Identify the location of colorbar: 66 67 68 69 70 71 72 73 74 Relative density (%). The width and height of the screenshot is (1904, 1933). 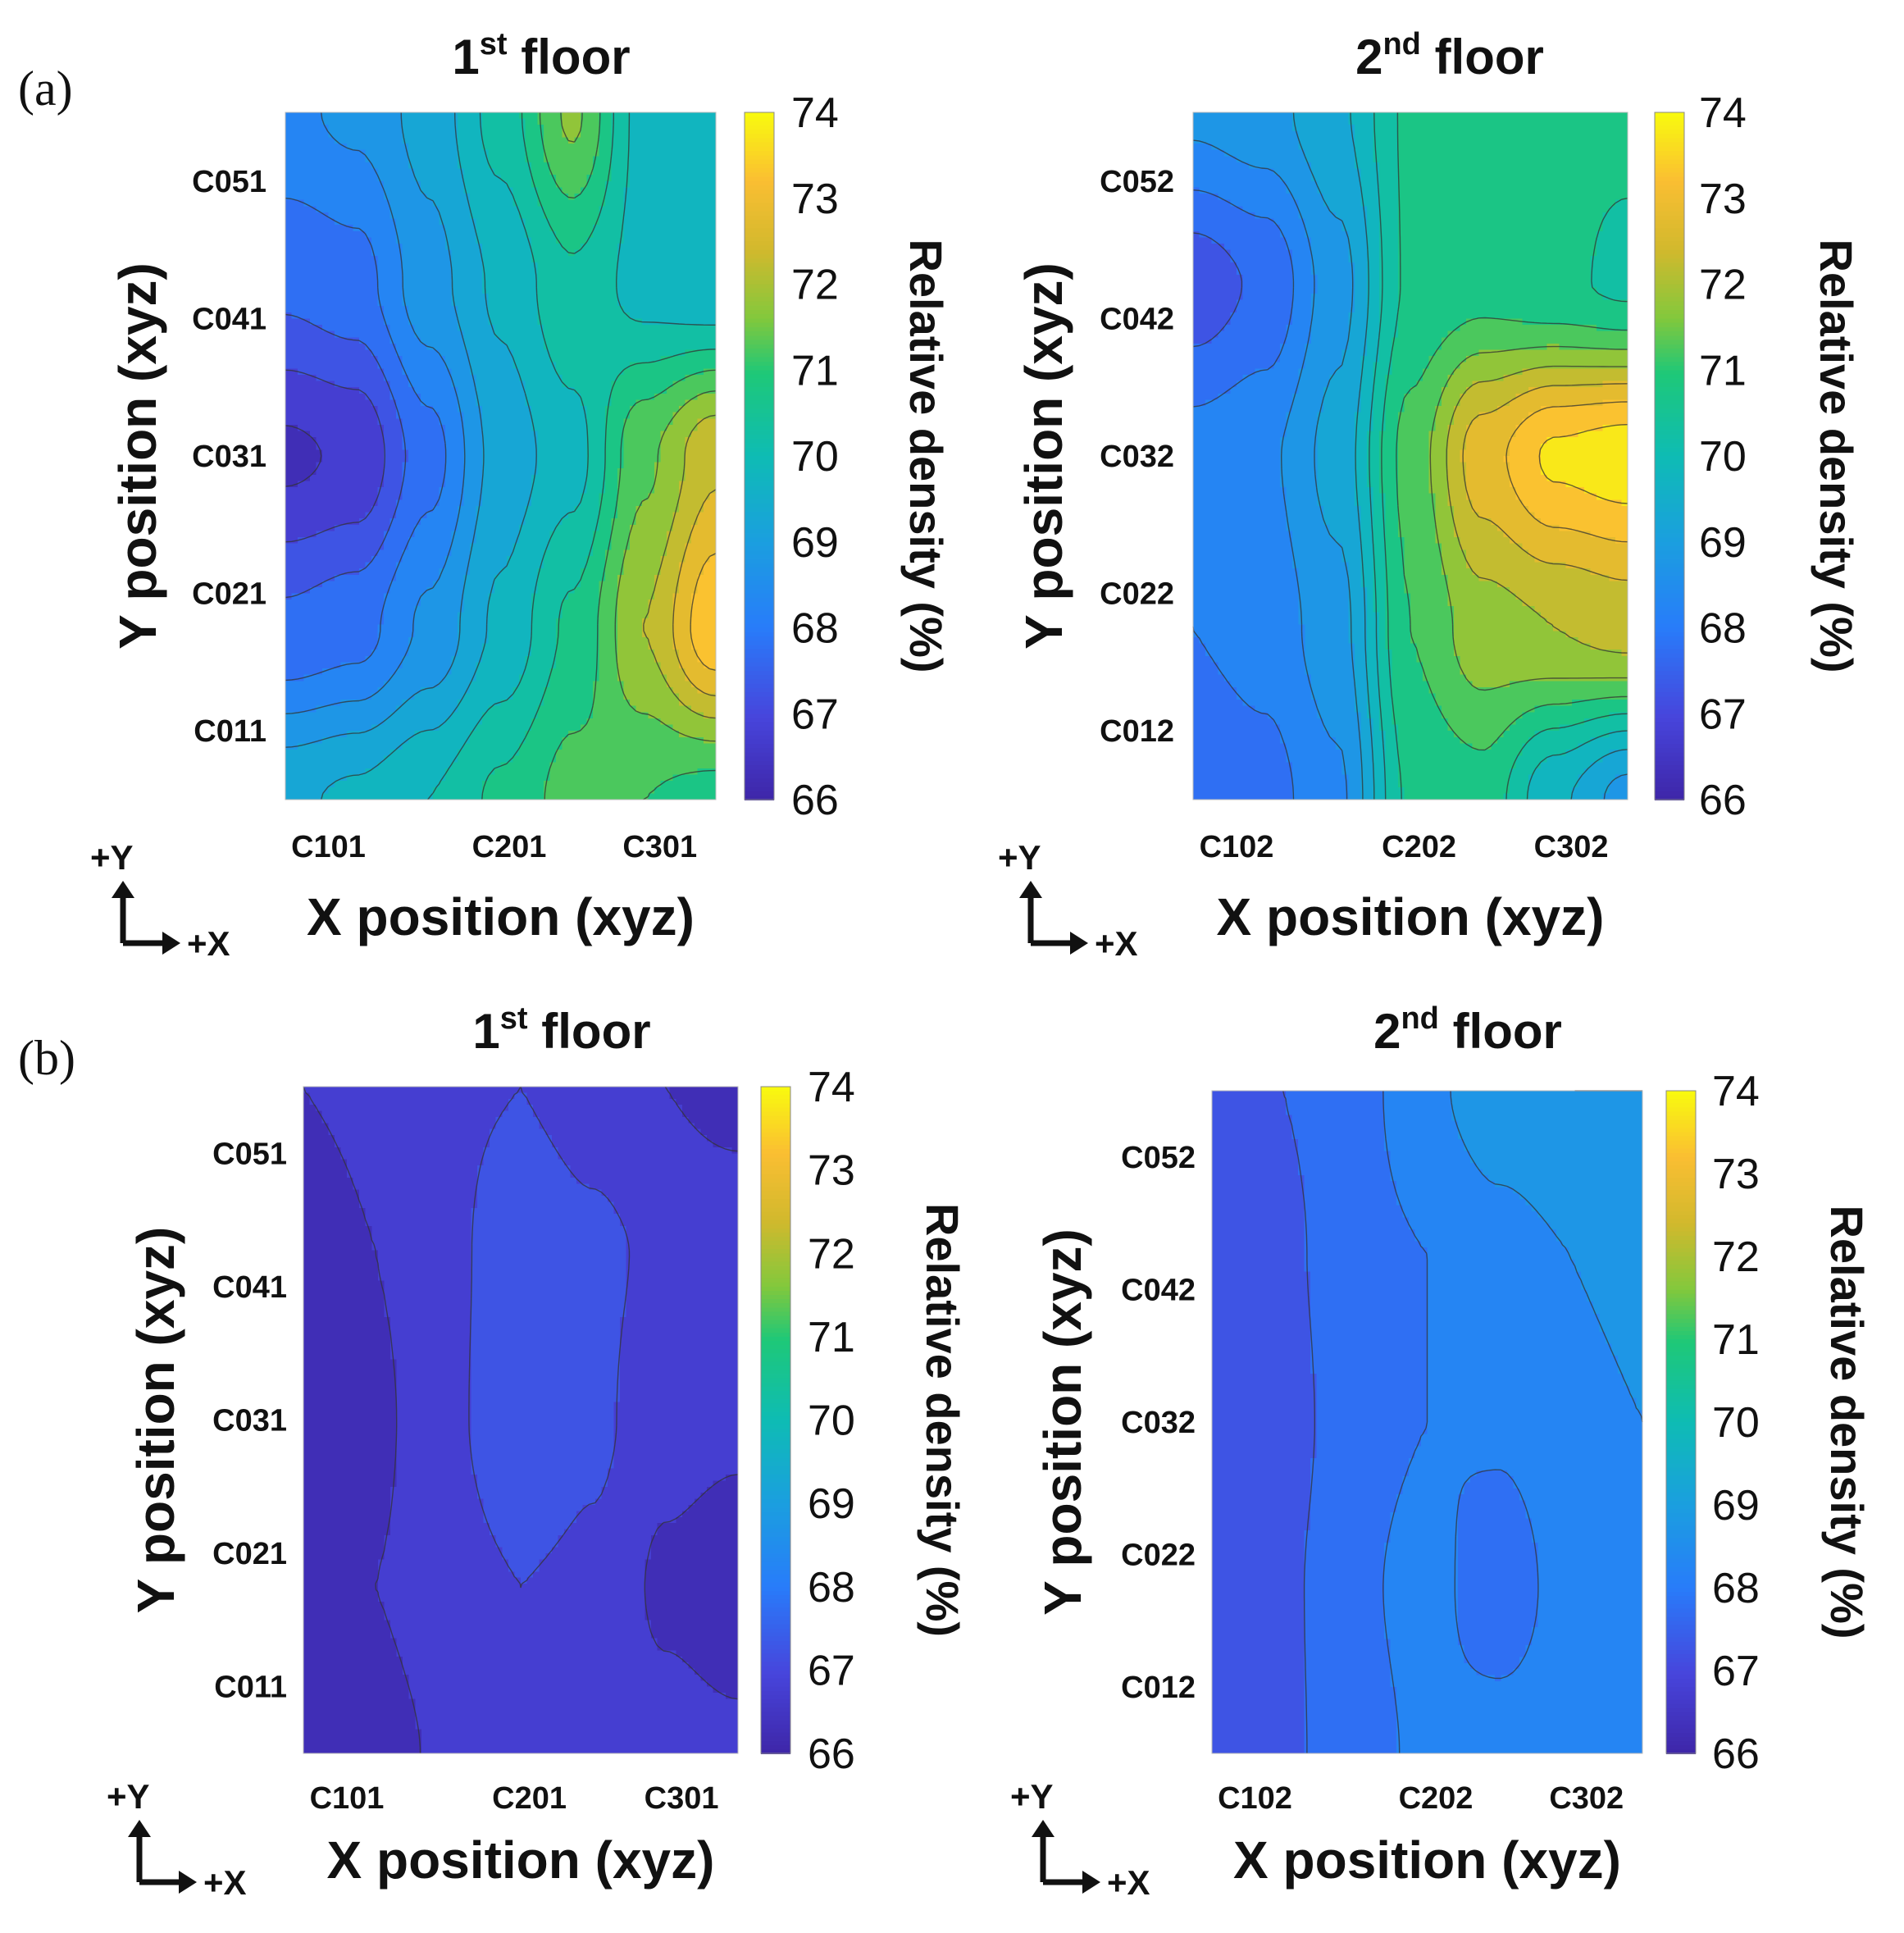
(848, 456).